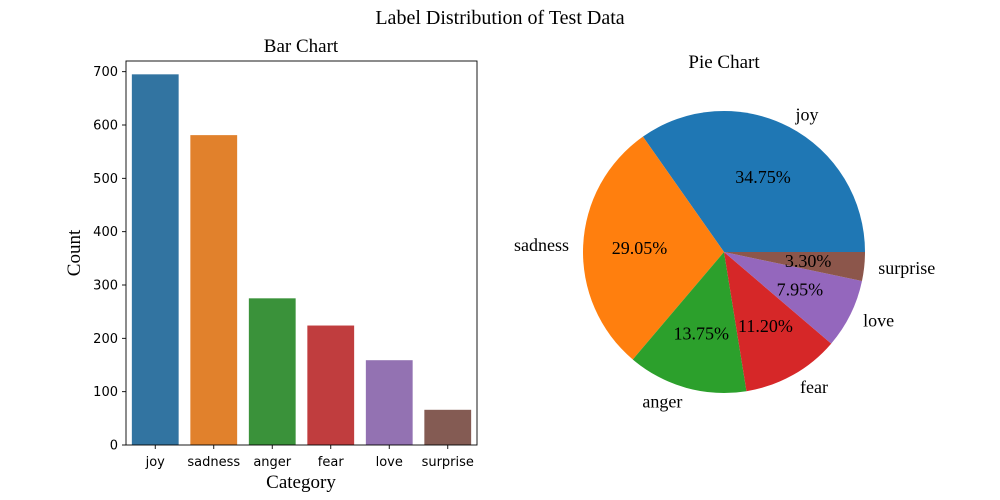 The image size is (1000, 500). I want to click on y-tick-label: 300, so click(105, 286).